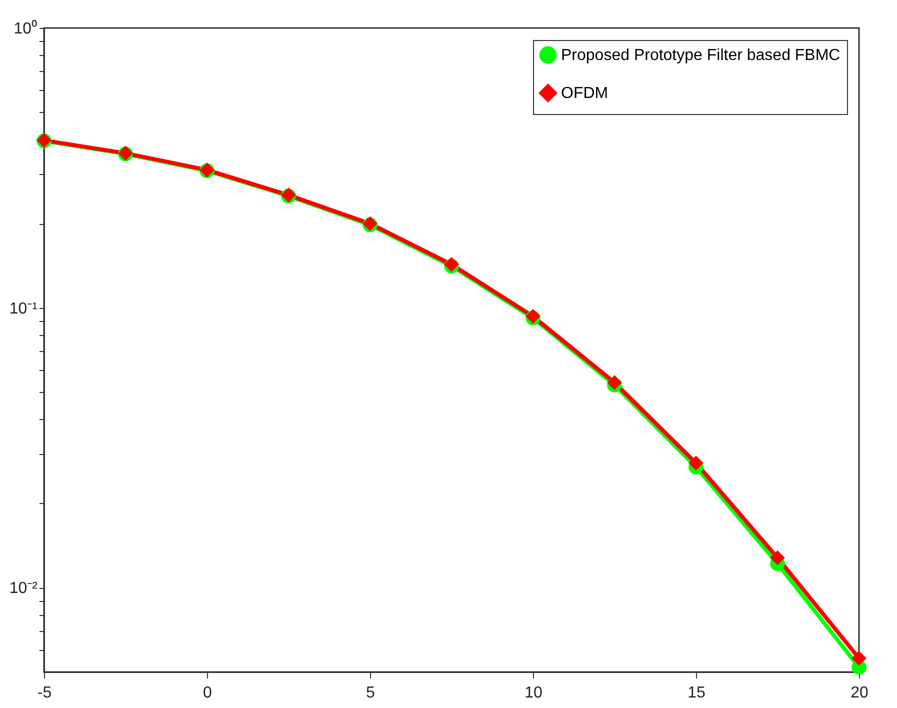  Describe the element at coordinates (533, 693) in the screenshot. I see `x-tick-label: 10` at that location.